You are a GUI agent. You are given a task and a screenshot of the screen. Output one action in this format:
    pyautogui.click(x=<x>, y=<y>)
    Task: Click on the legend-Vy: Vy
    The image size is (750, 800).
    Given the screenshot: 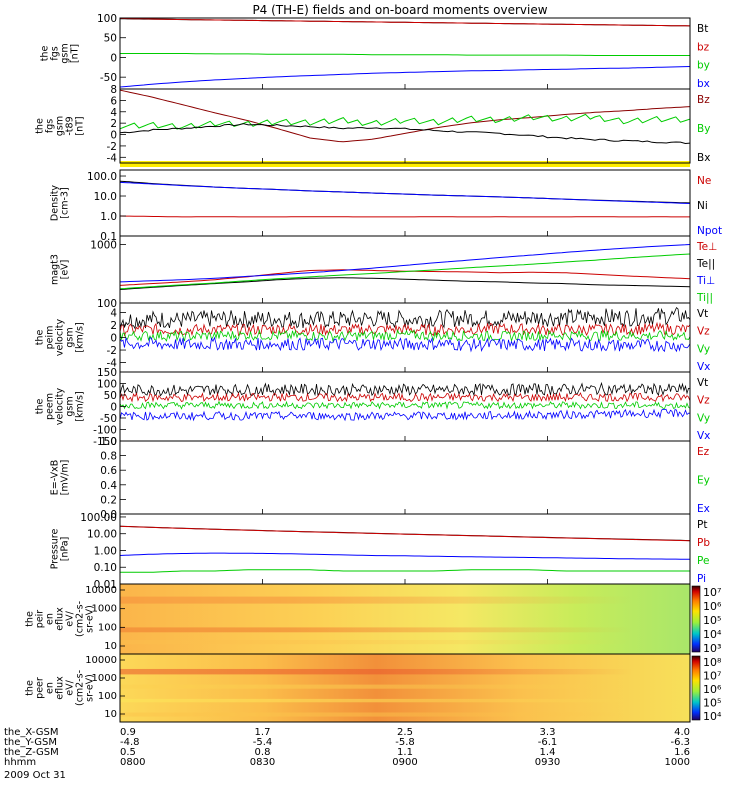 What is the action you would take?
    pyautogui.click(x=703, y=418)
    